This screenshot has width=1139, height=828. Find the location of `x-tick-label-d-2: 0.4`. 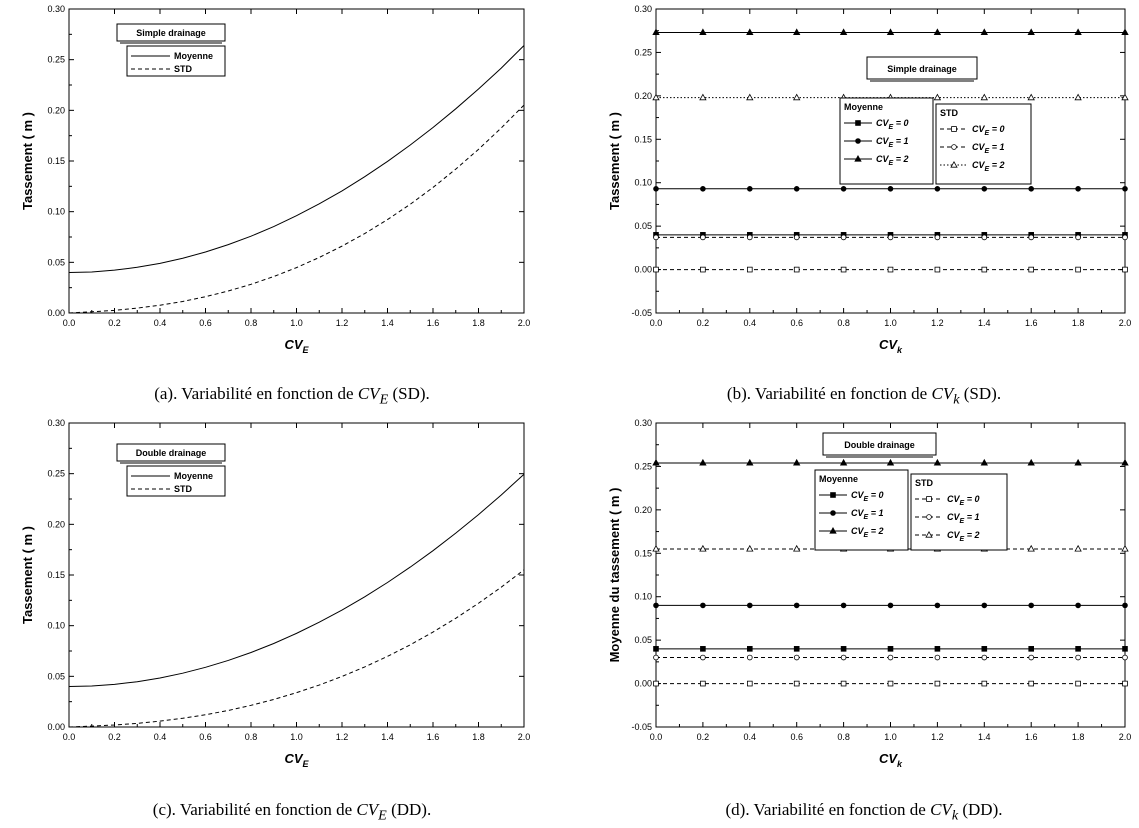

x-tick-label-d-2: 0.4 is located at coordinates (750, 737).